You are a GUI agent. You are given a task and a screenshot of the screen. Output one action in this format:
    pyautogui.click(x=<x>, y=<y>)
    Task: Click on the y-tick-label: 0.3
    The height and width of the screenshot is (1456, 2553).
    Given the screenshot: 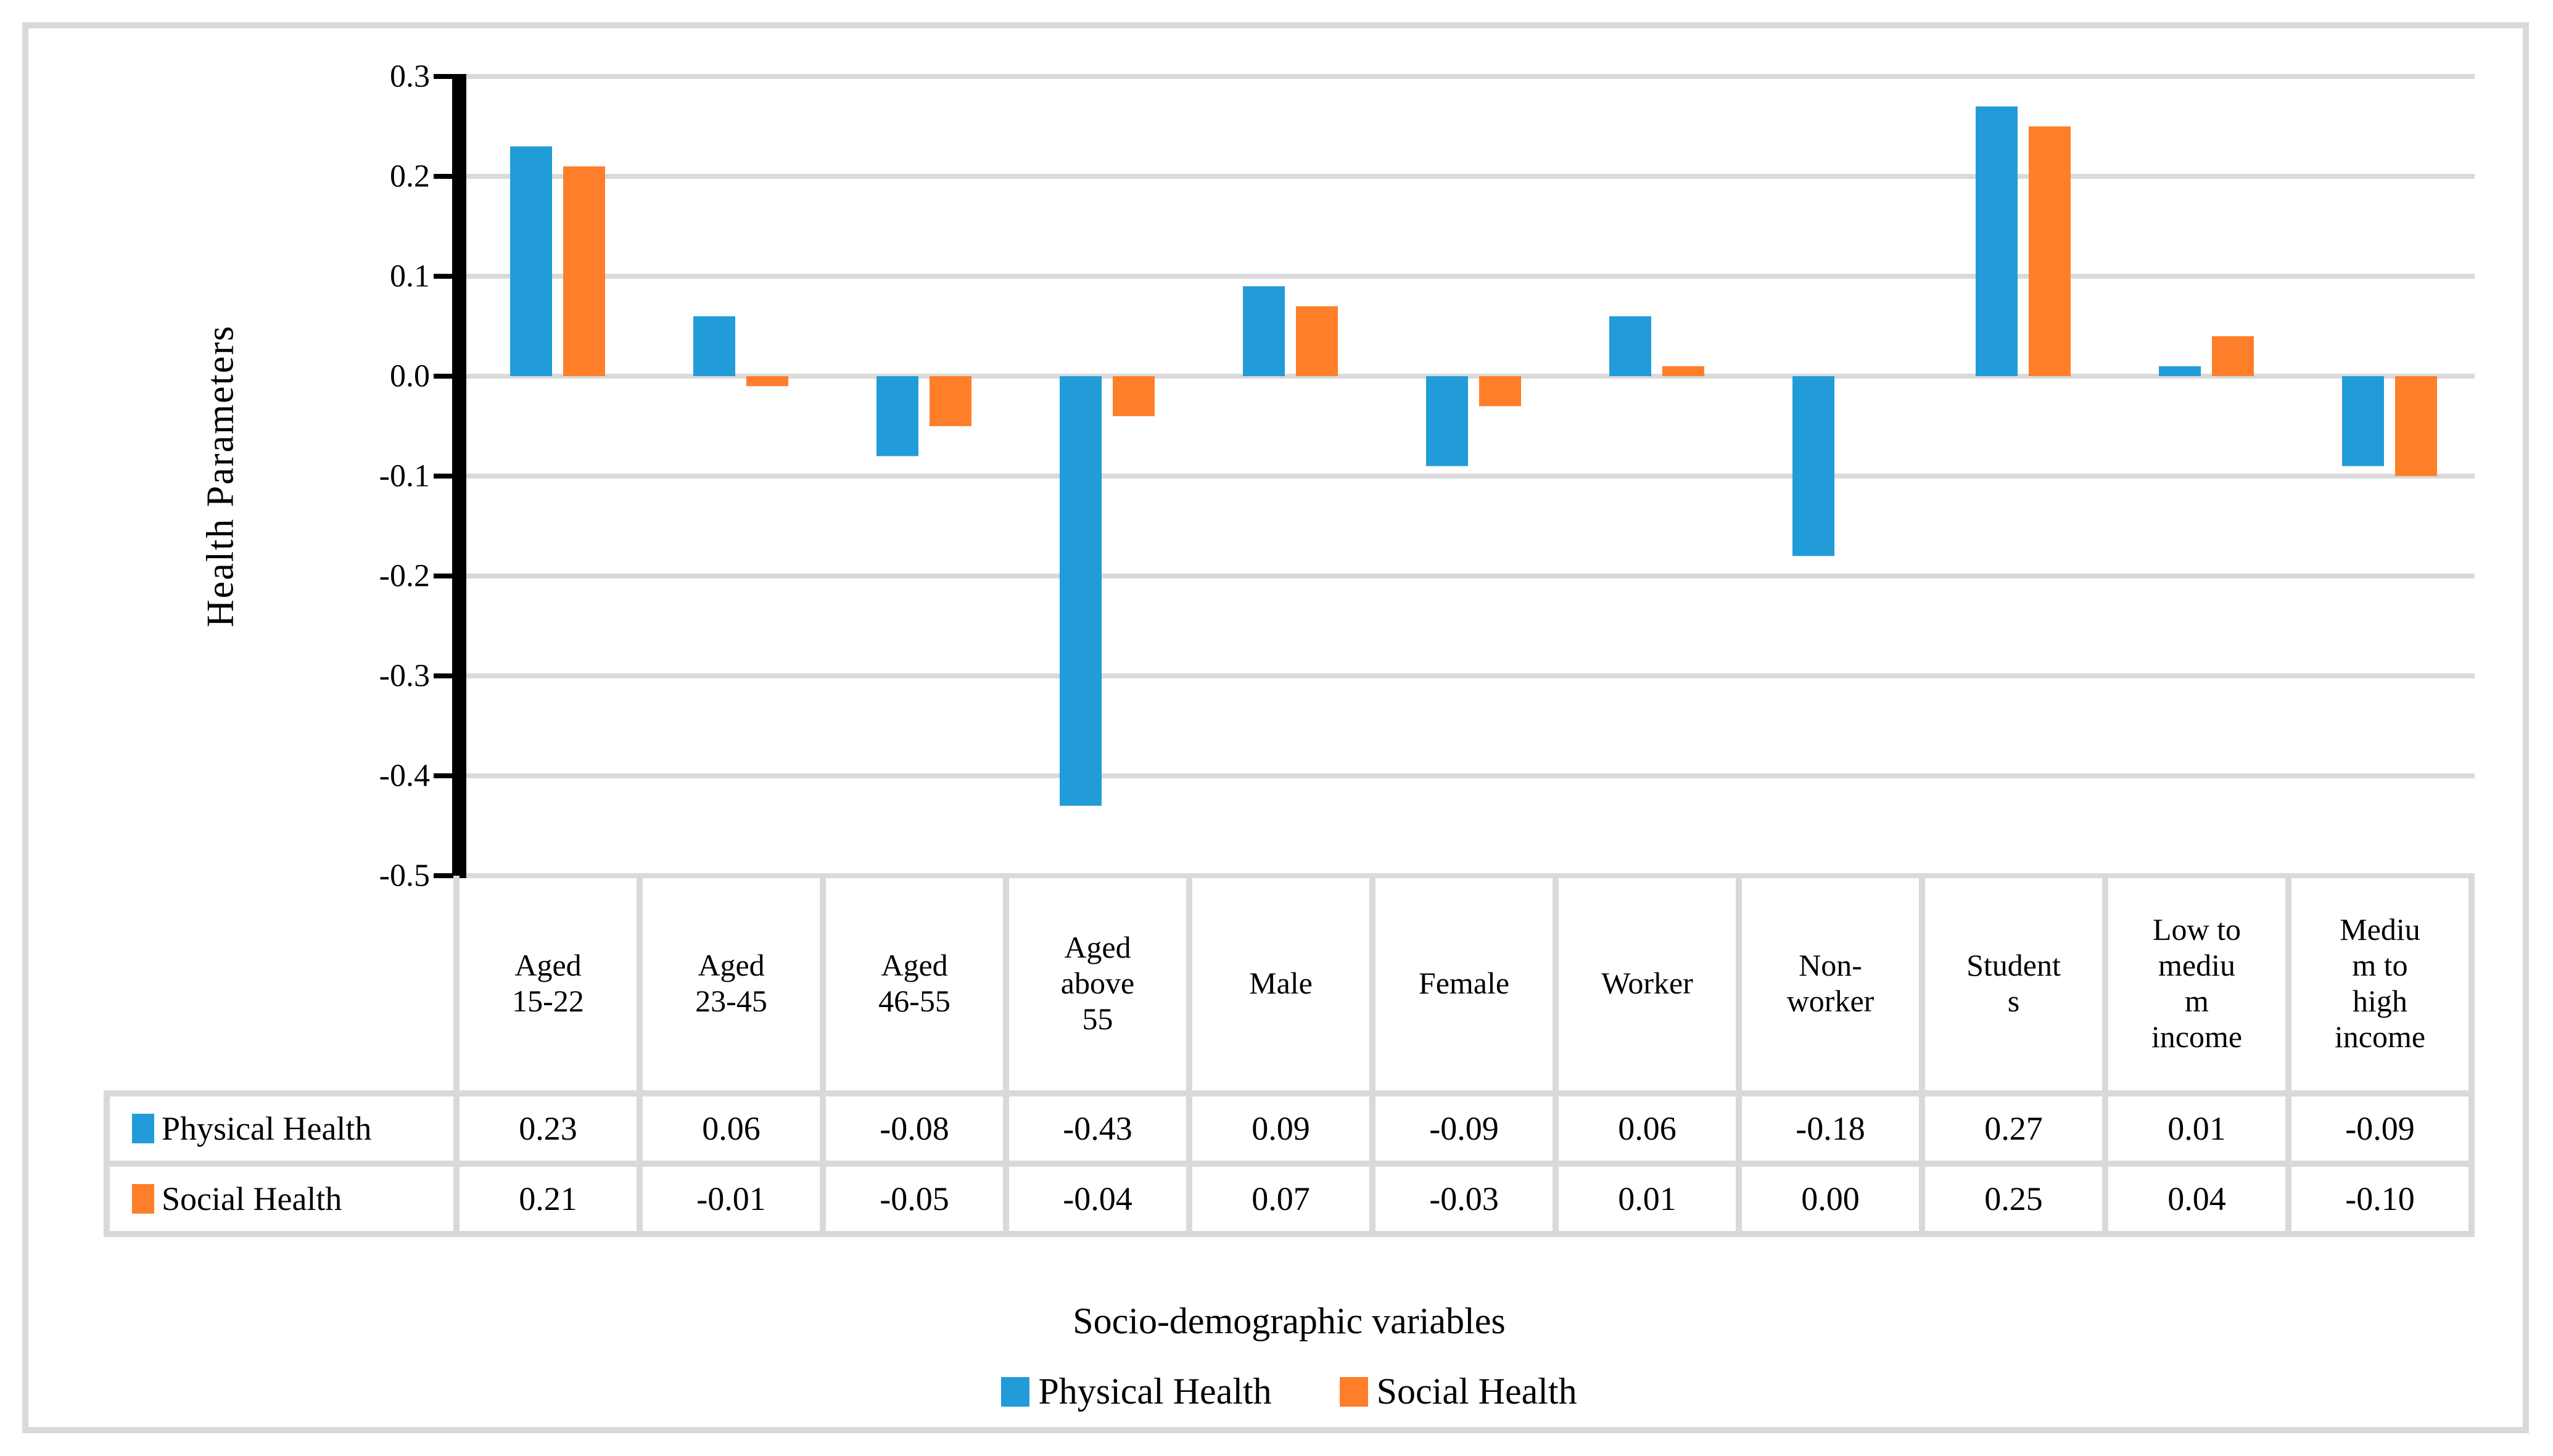 What is the action you would take?
    pyautogui.click(x=410, y=76)
    